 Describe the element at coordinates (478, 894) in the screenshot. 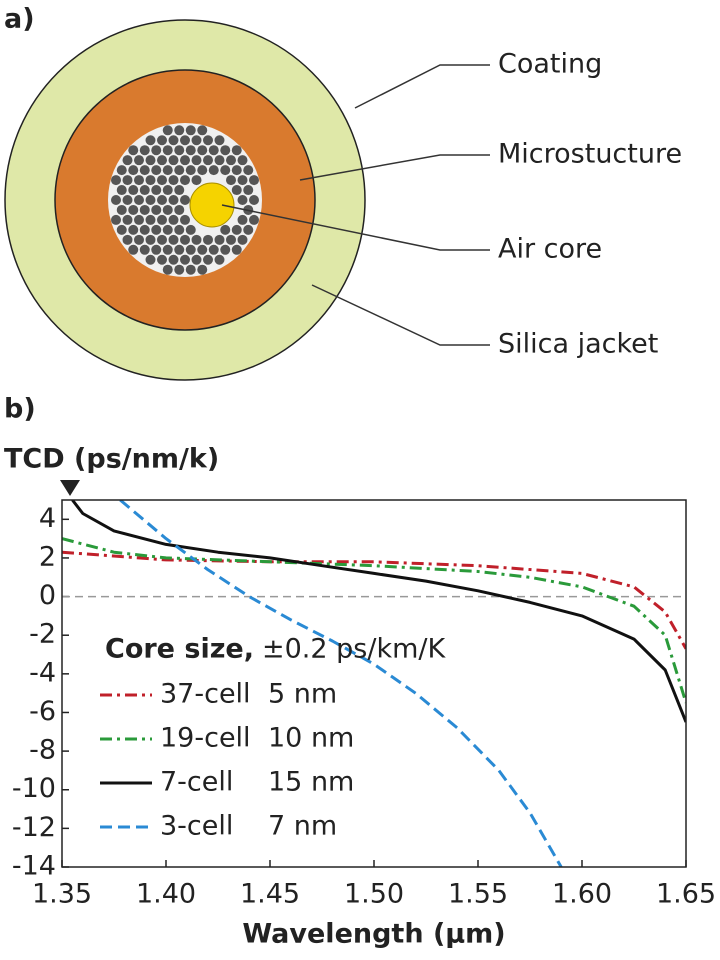

I see `x-tick-label: 1.55` at that location.